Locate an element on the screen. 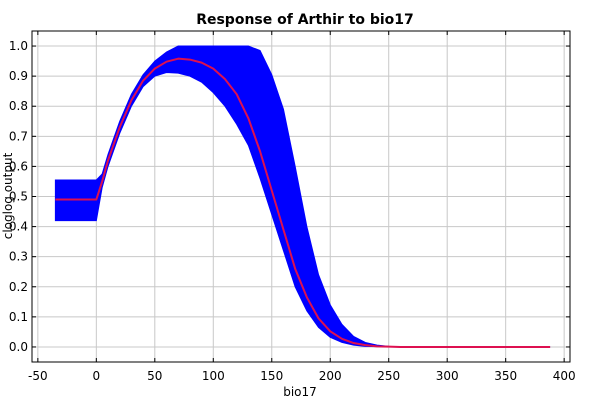 The width and height of the screenshot is (600, 400). x-tick-label: 150 is located at coordinates (271, 376).